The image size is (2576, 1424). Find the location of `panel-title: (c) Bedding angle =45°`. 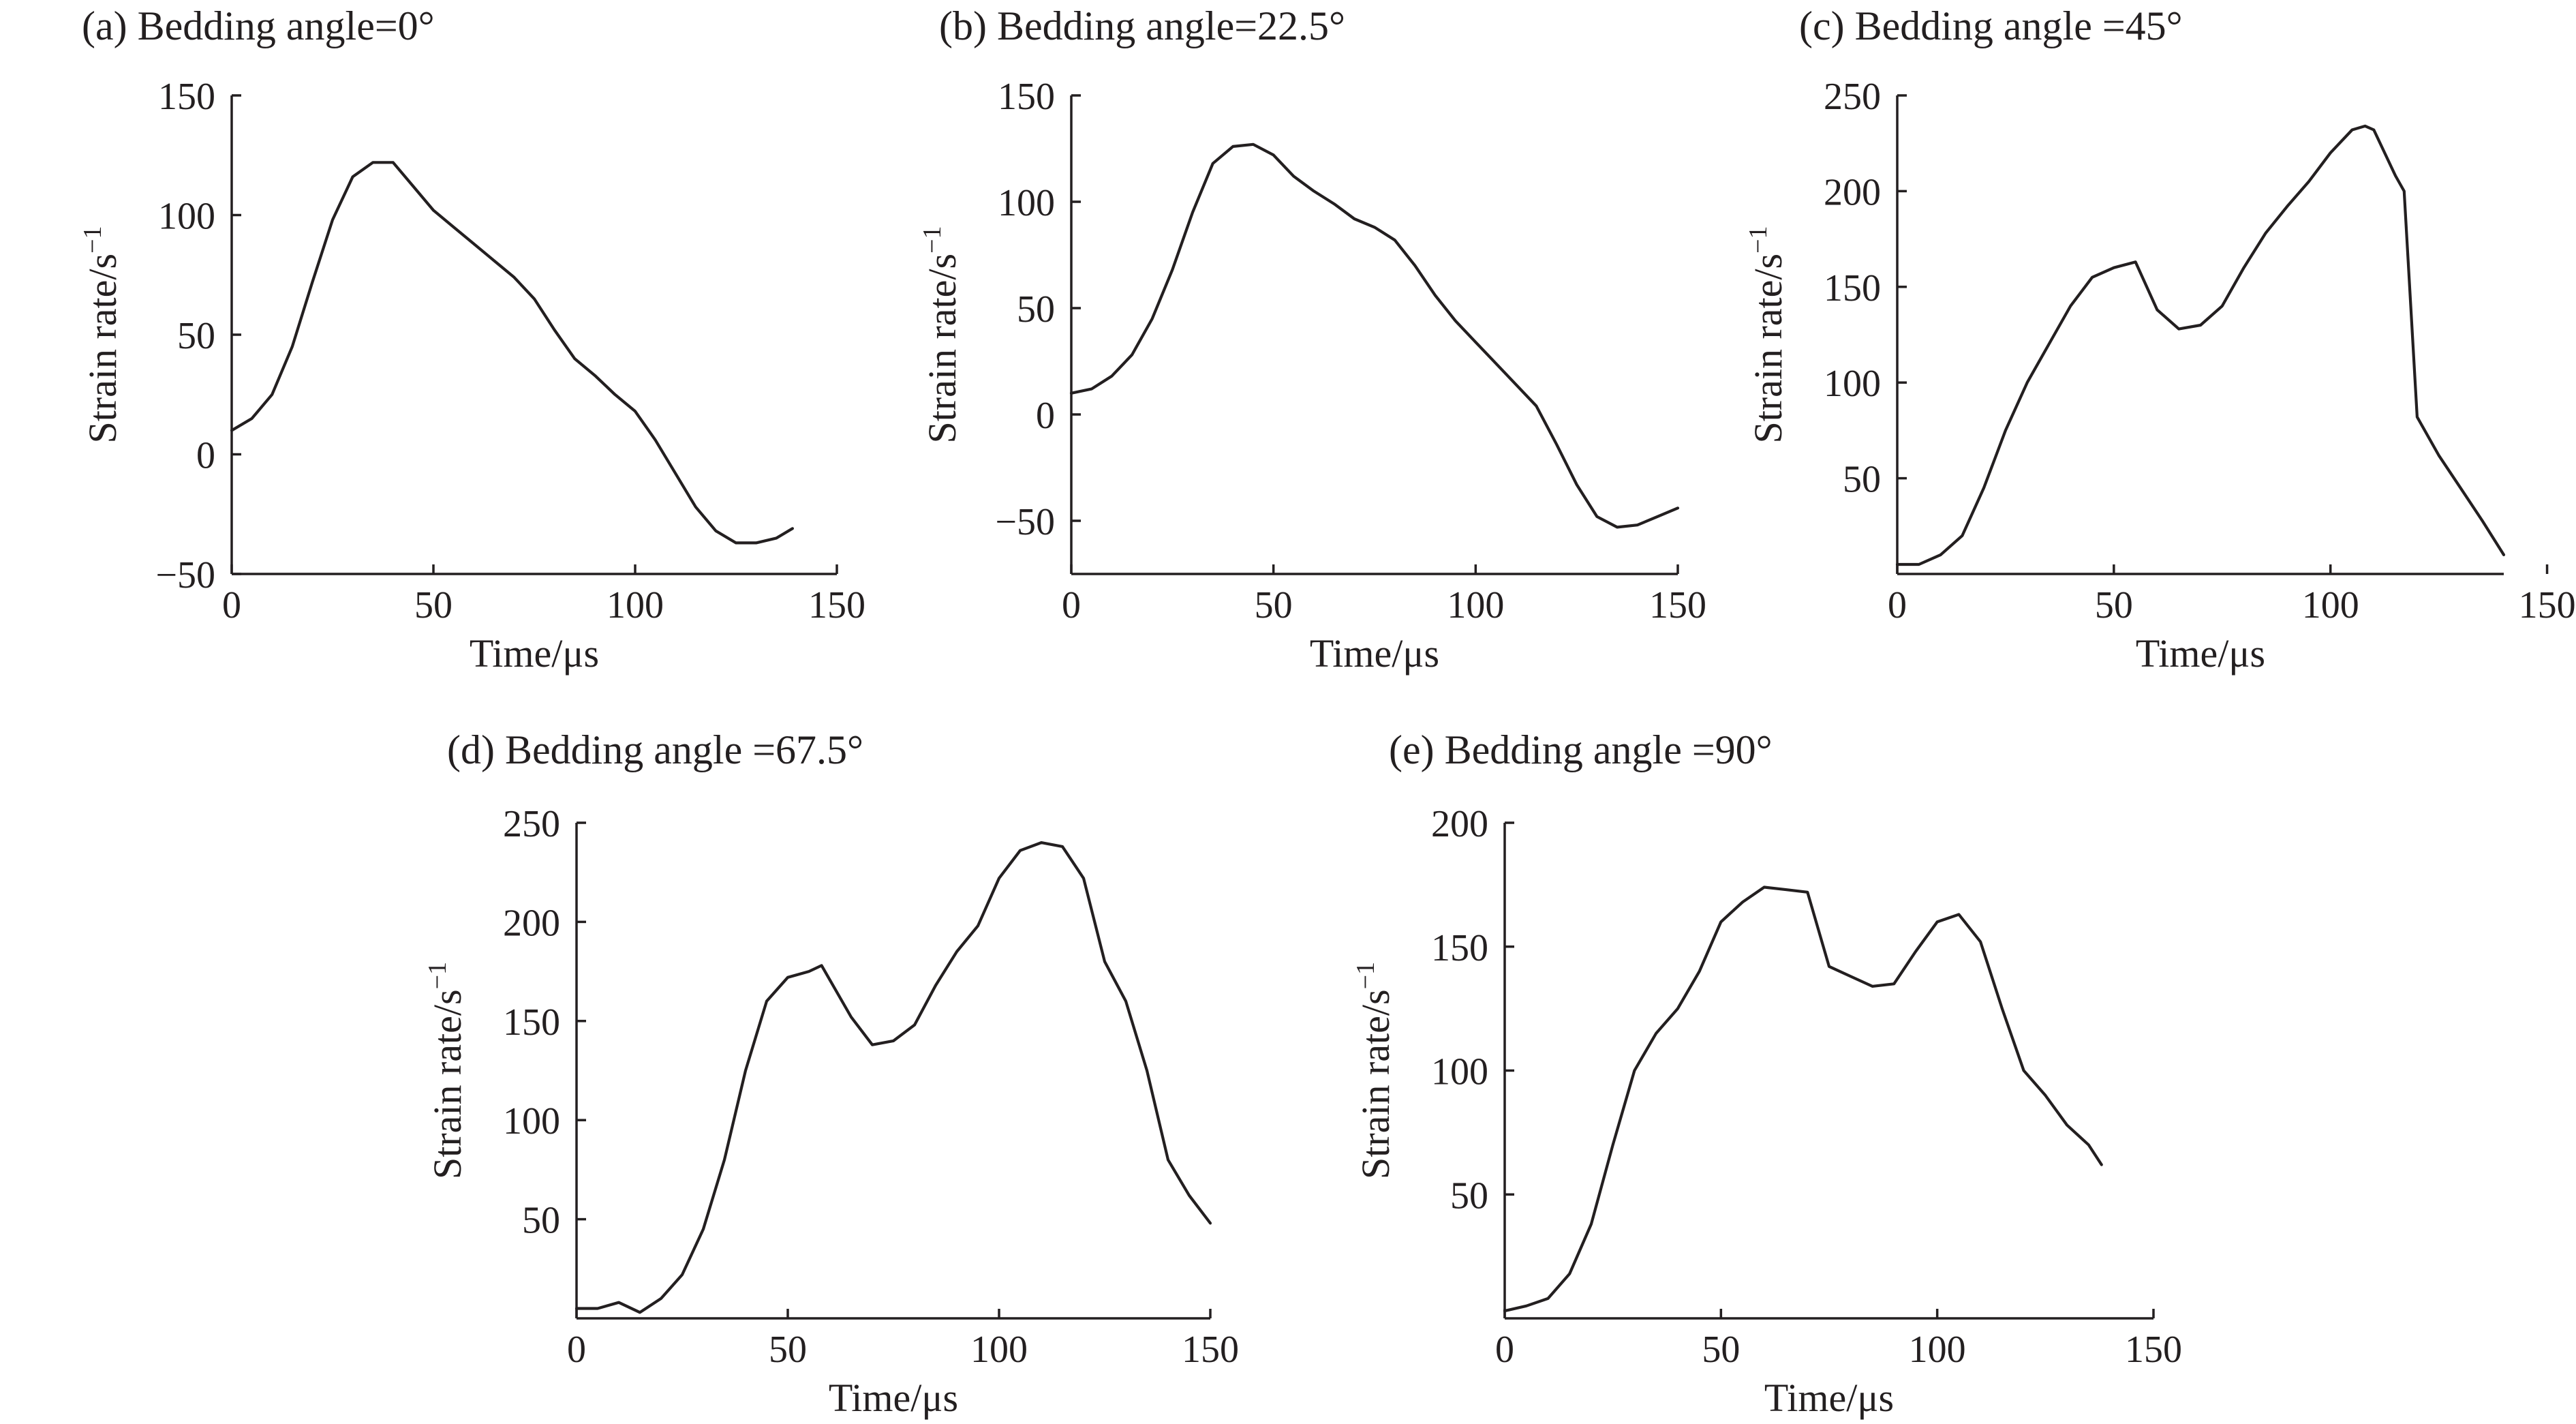

panel-title: (c) Bedding angle =45° is located at coordinates (1991, 26).